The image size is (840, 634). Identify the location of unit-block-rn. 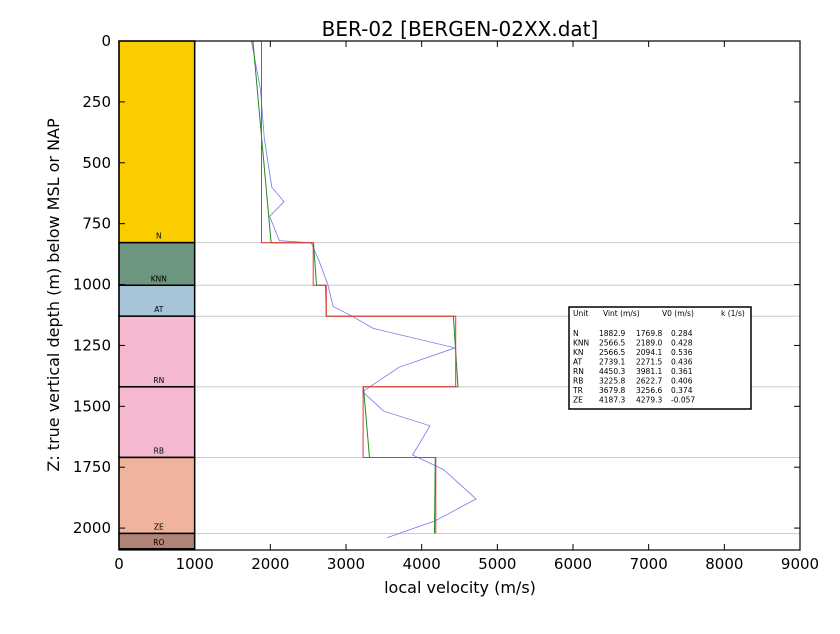
(157, 351).